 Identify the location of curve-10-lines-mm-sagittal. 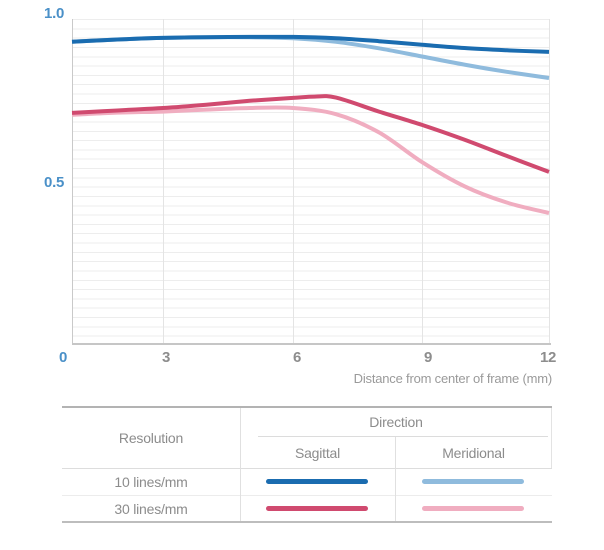
(310, 44).